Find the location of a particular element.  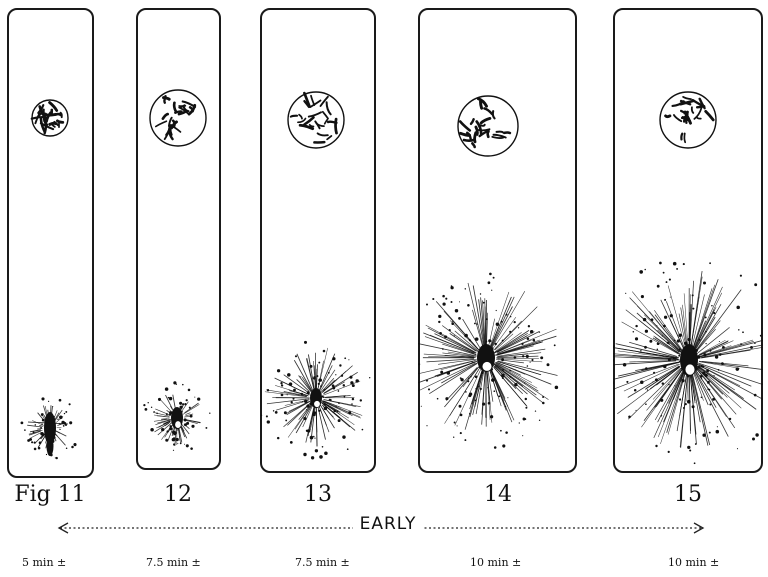

time-label-13: 7.5 min ± is located at coordinates (322, 562).